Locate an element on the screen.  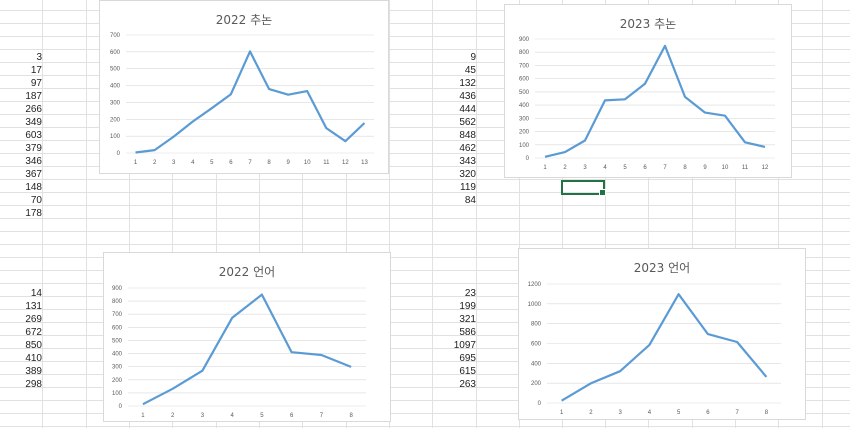
chart-title: 2023 언어 is located at coordinates (662, 268).